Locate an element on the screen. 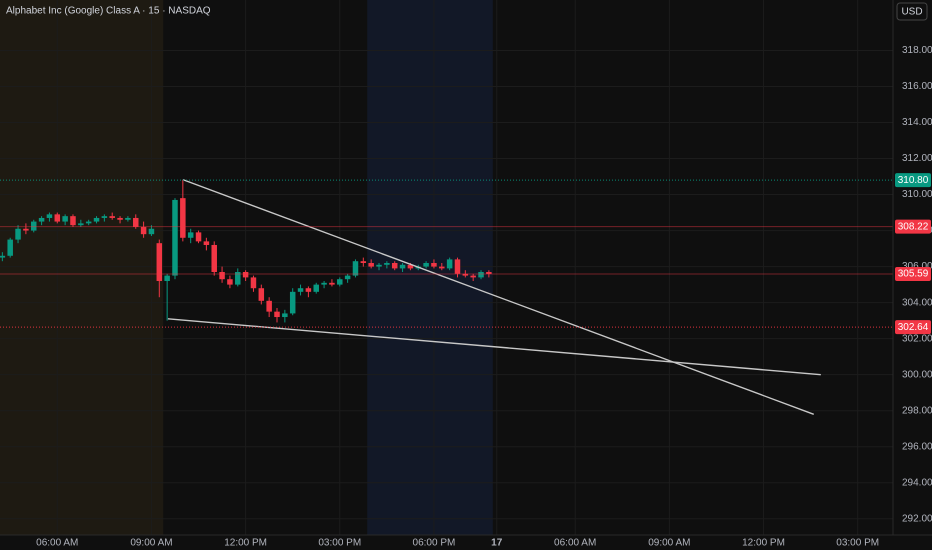 The width and height of the screenshot is (932, 550). price-label: 308.22 is located at coordinates (913, 226).